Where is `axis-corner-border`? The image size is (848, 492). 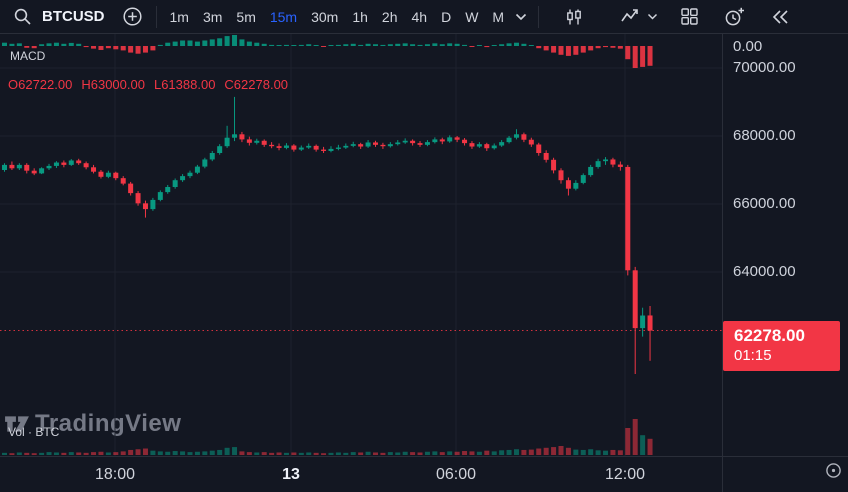 axis-corner-border is located at coordinates (722, 474).